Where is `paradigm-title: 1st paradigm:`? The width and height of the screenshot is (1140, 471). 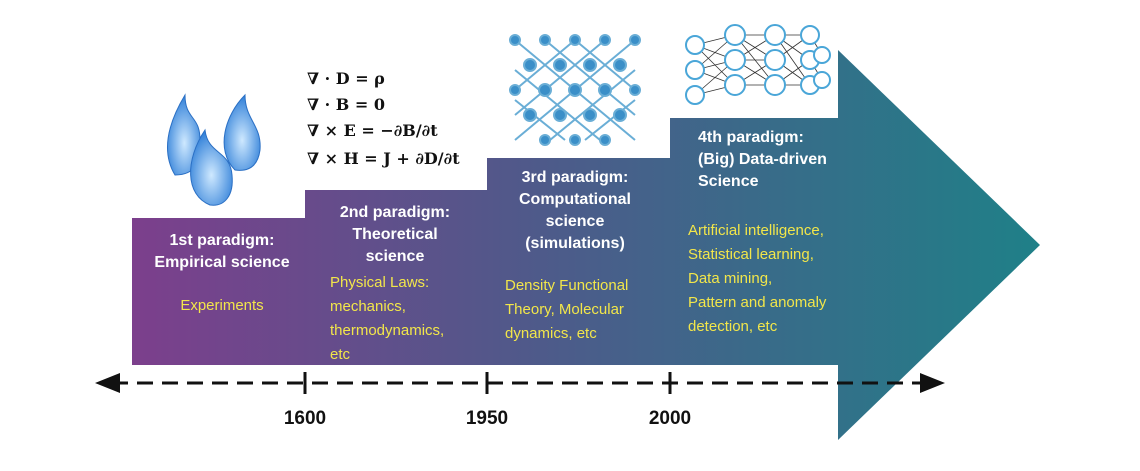
paradigm-title: 1st paradigm: is located at coordinates (222, 240).